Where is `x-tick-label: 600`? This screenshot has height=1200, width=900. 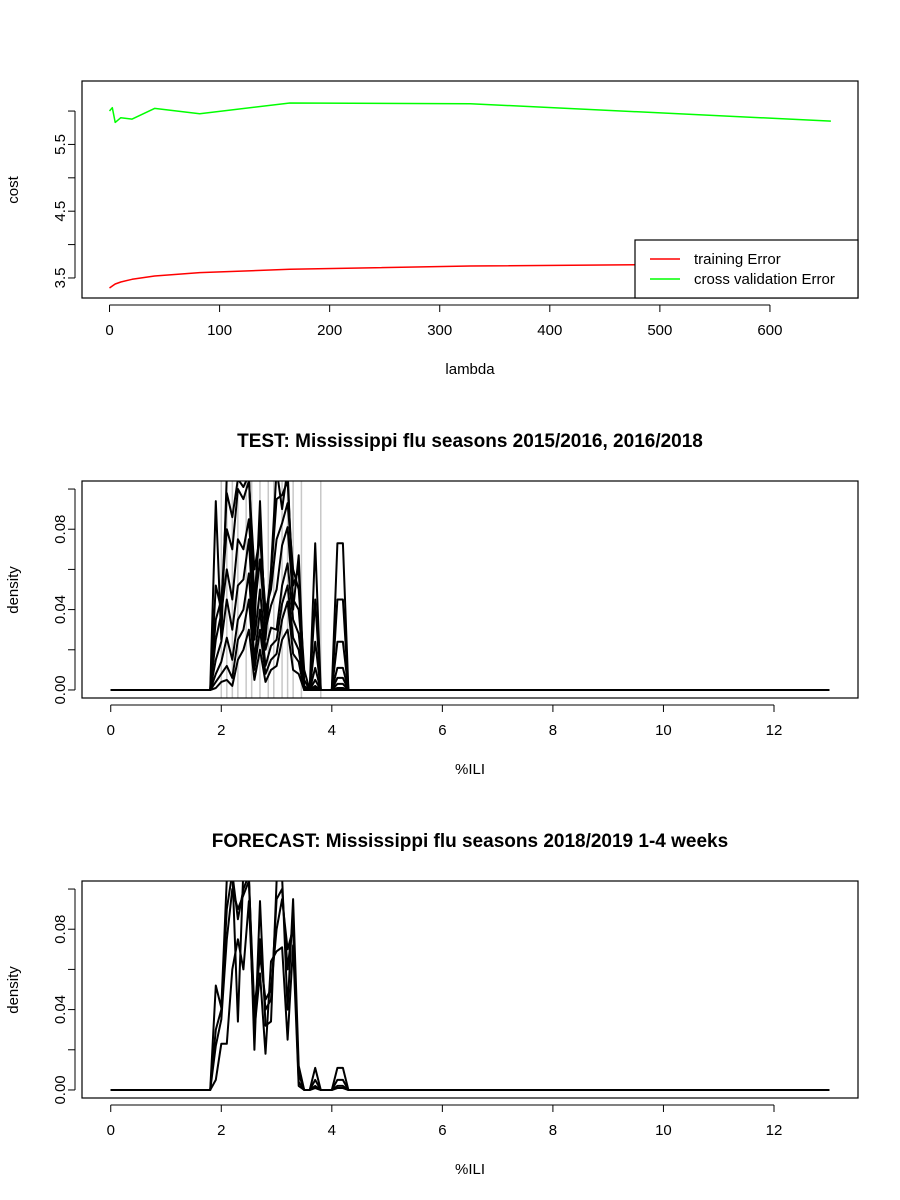
x-tick-label: 600 is located at coordinates (769, 330).